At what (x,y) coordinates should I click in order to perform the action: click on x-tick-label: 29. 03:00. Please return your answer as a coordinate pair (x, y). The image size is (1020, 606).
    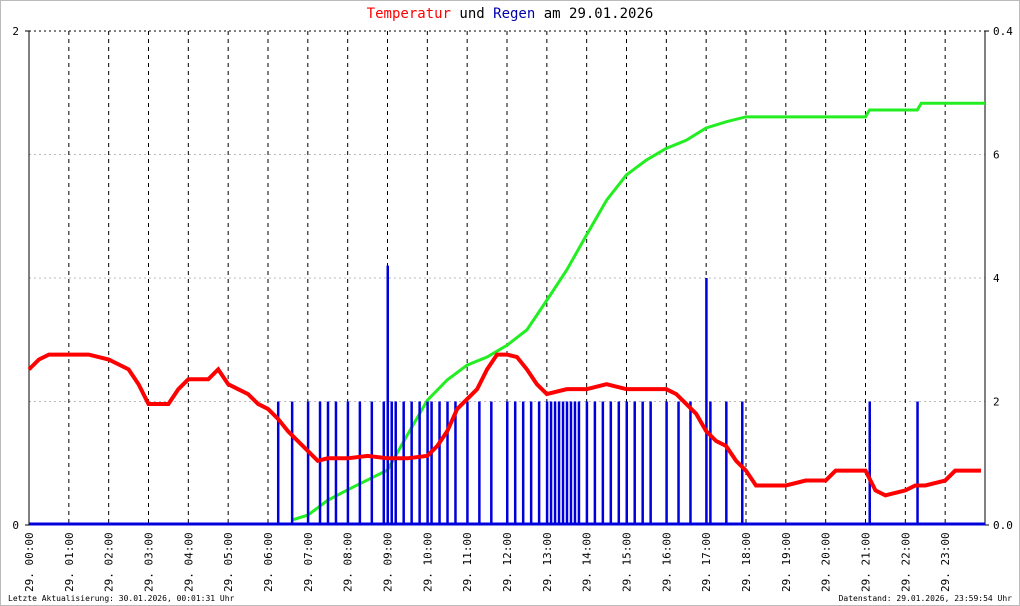
    Looking at the image, I should click on (149, 562).